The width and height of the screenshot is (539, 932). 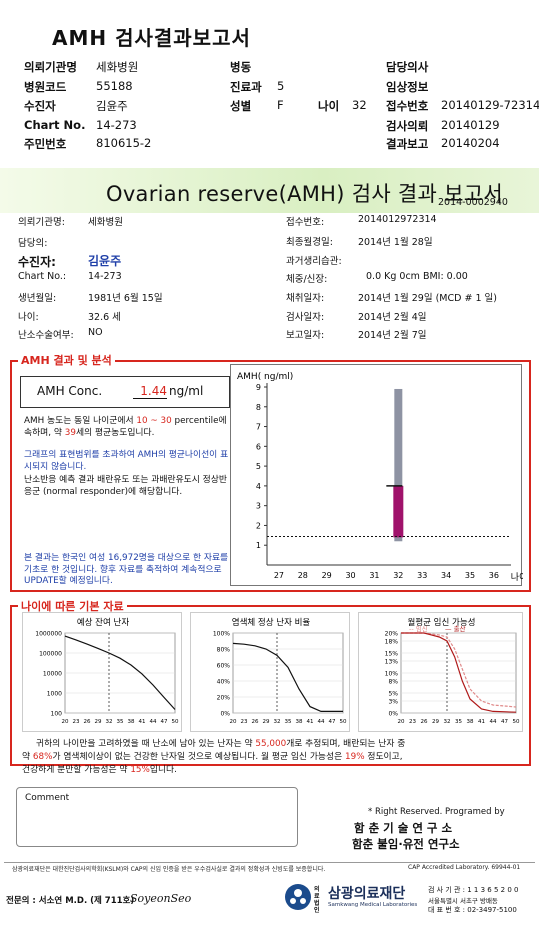 What do you see at coordinates (124, 143) in the screenshot?
I see `value-rrn: 810615-2` at bounding box center [124, 143].